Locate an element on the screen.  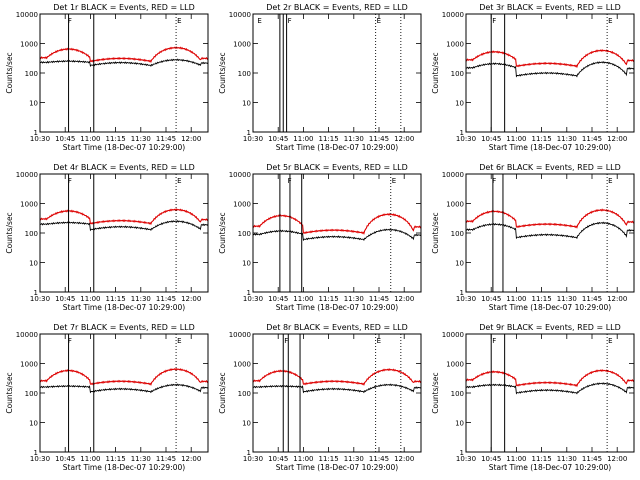
panel-title: Det 5r BLACK = Events, RED = LLD is located at coordinates (337, 167).